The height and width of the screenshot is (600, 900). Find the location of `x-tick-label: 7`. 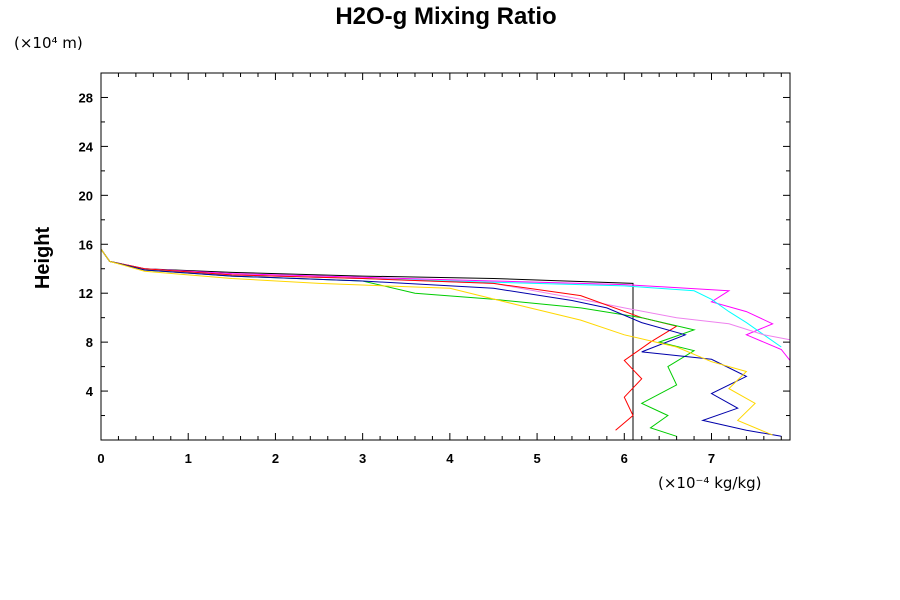

x-tick-label: 7 is located at coordinates (711, 458).